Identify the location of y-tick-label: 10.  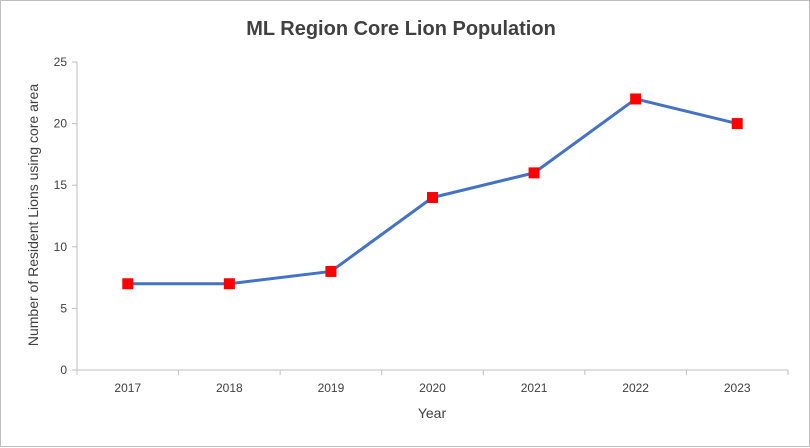
(61, 247).